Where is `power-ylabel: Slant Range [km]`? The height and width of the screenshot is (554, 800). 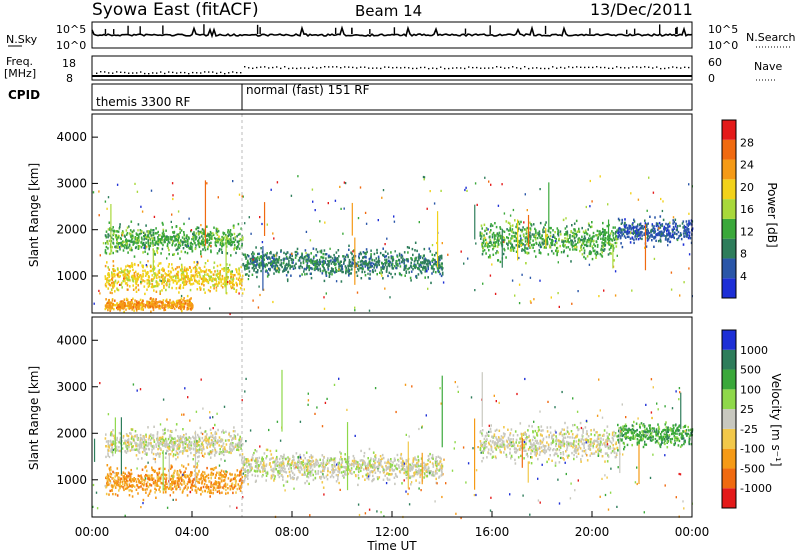
power-ylabel: Slant Range [km] is located at coordinates (34, 215).